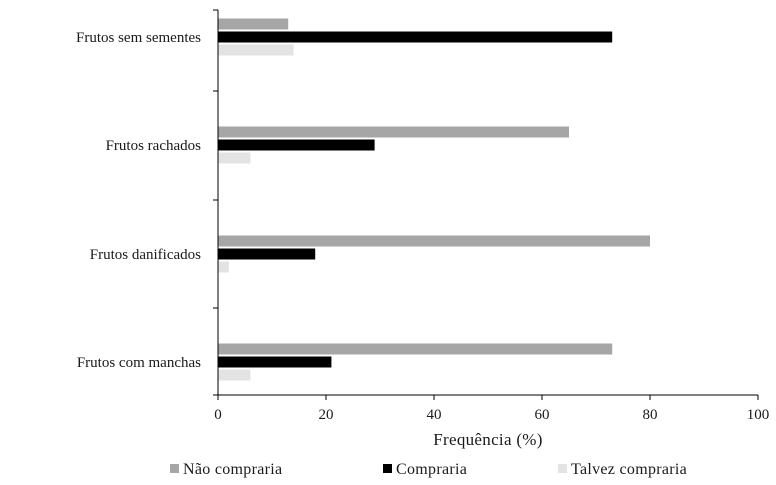 The height and width of the screenshot is (485, 776). What do you see at coordinates (758, 415) in the screenshot?
I see `x-tick-label-5: 100` at bounding box center [758, 415].